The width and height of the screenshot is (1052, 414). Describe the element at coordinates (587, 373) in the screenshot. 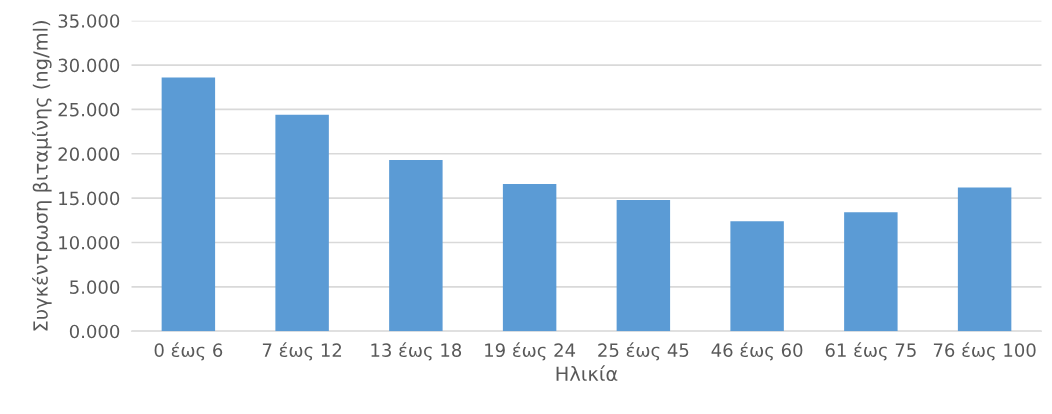

I see `x-axis-title: Ηλικία` at that location.